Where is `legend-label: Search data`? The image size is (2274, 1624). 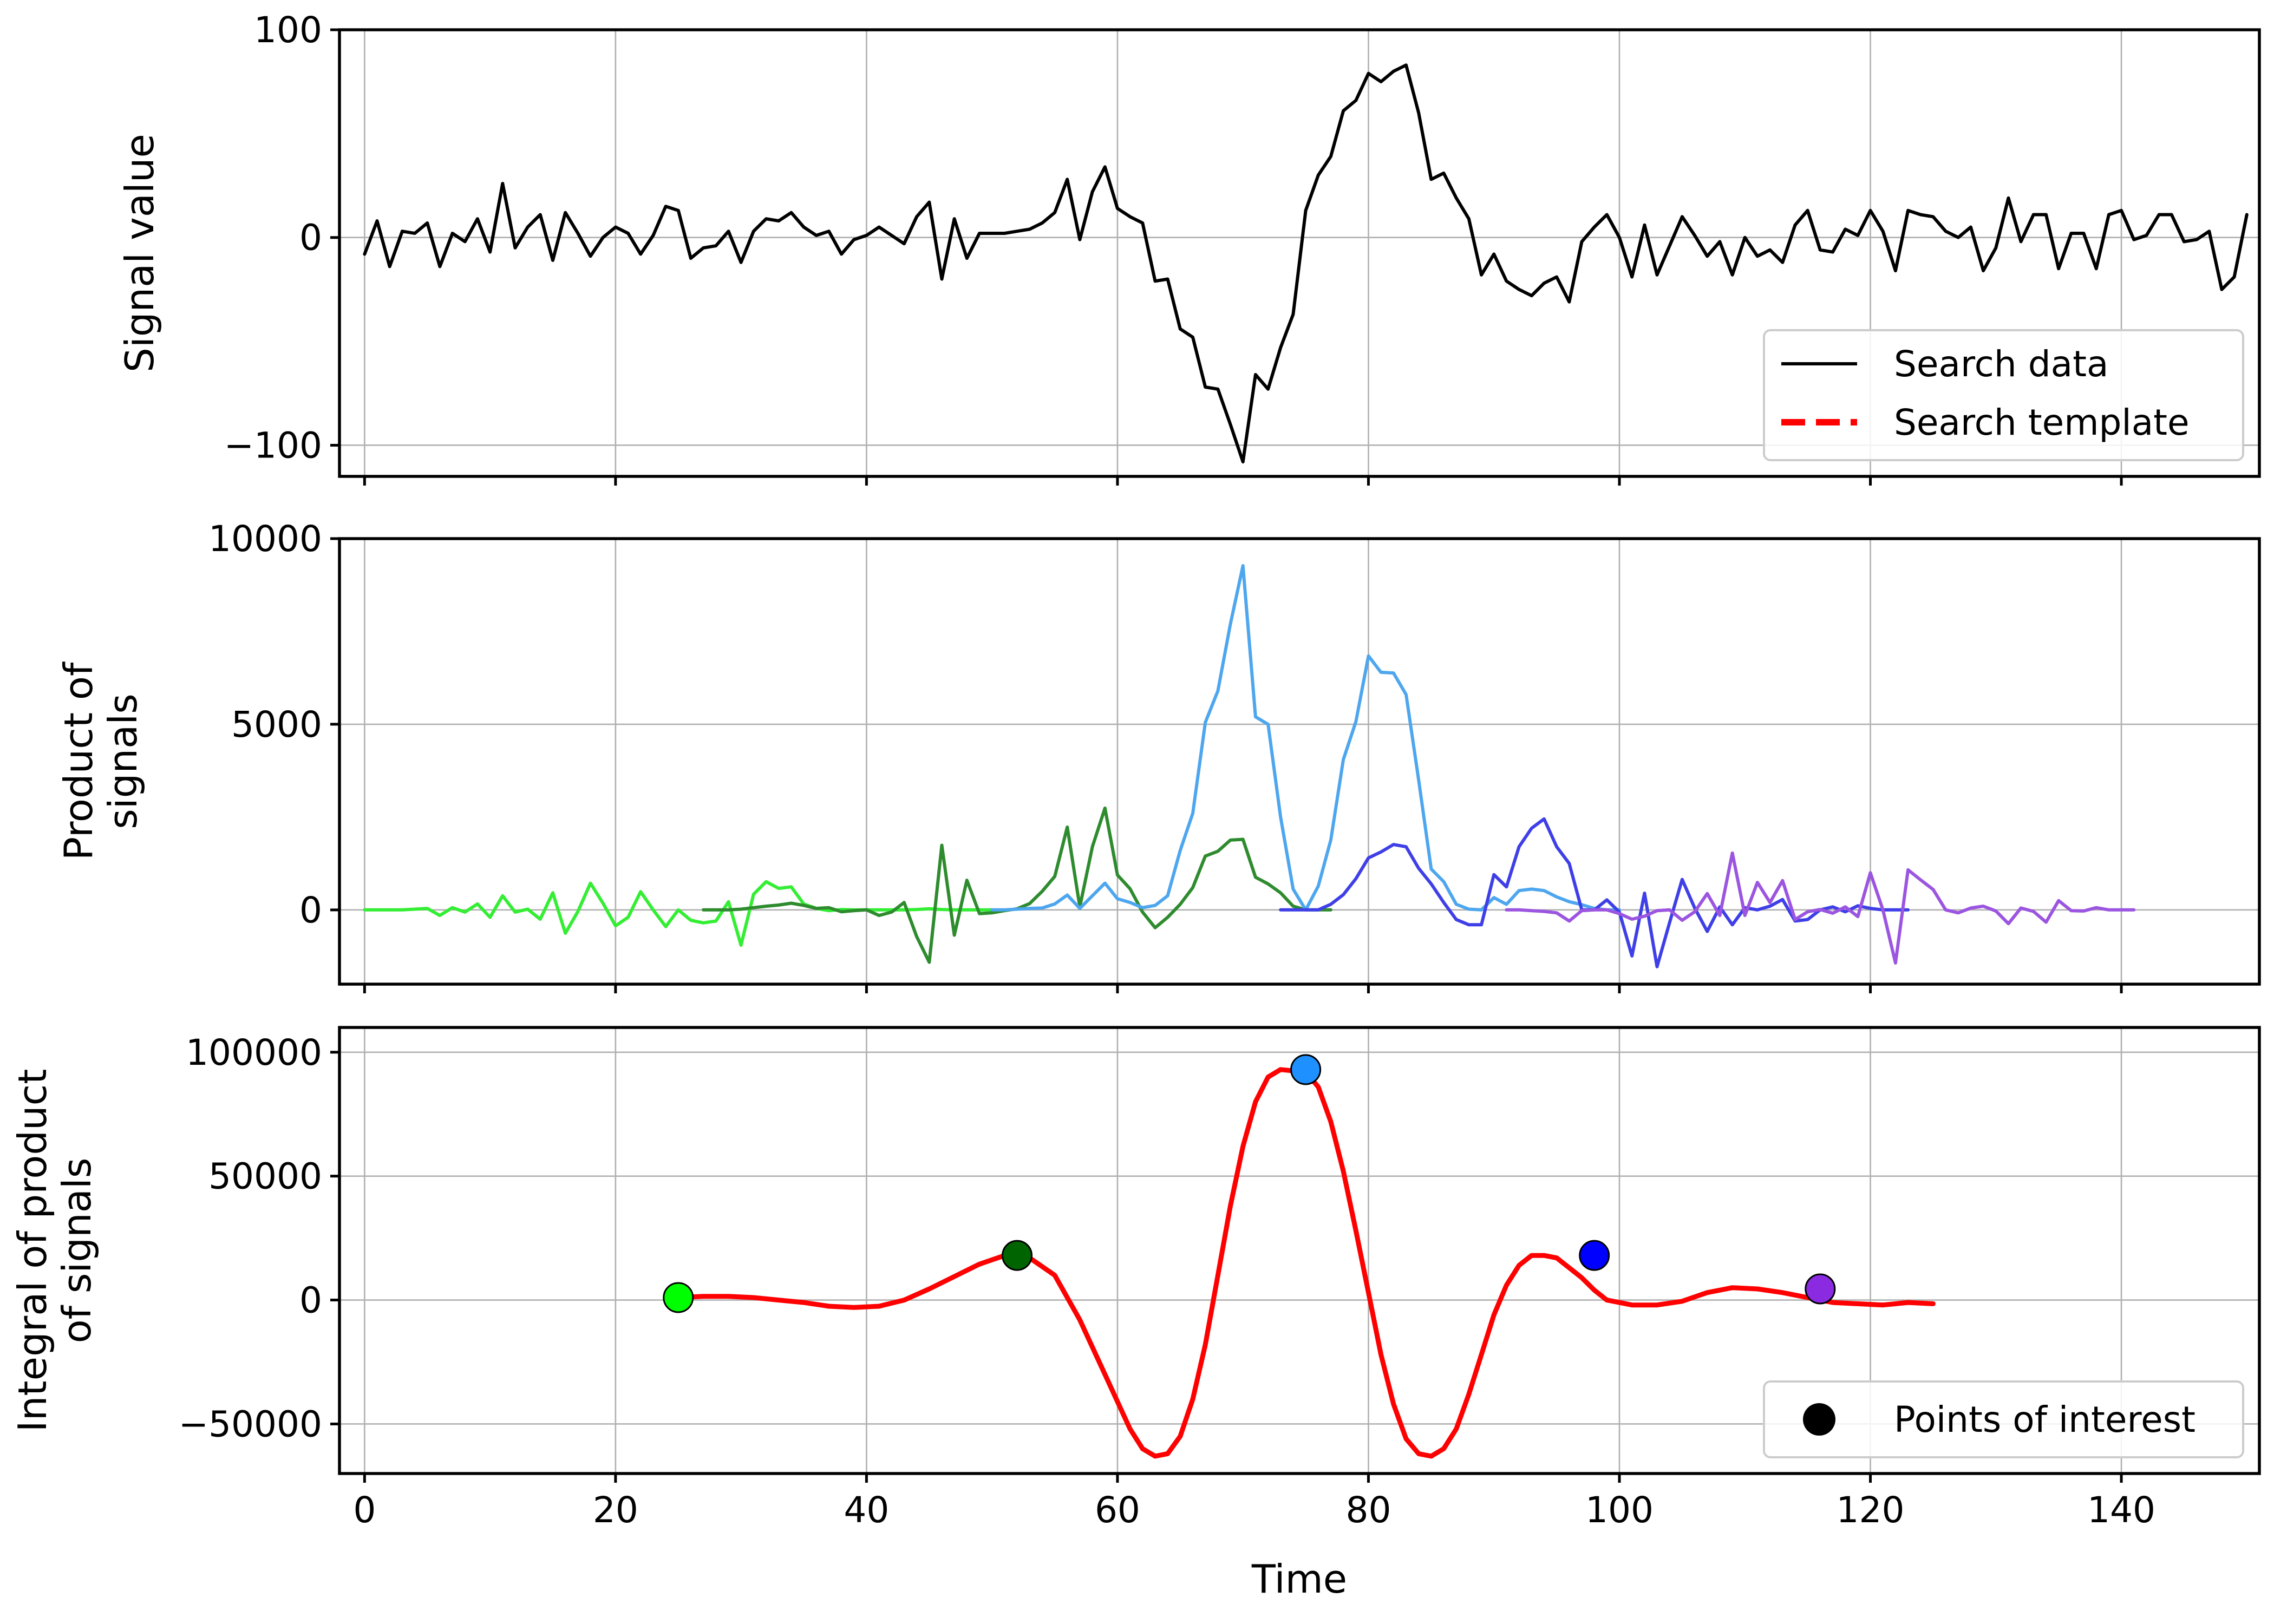 legend-label: Search data is located at coordinates (2001, 364).